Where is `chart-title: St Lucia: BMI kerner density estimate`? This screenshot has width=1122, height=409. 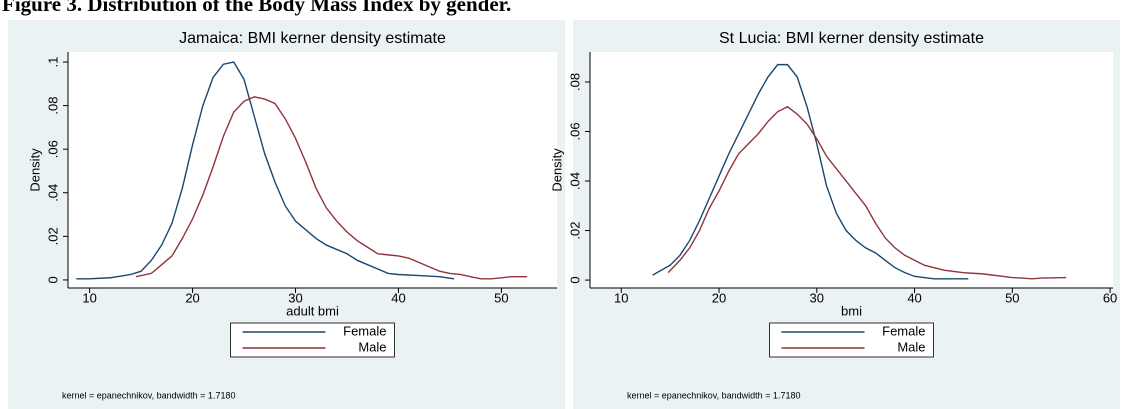
chart-title: St Lucia: BMI kerner density estimate is located at coordinates (851, 38).